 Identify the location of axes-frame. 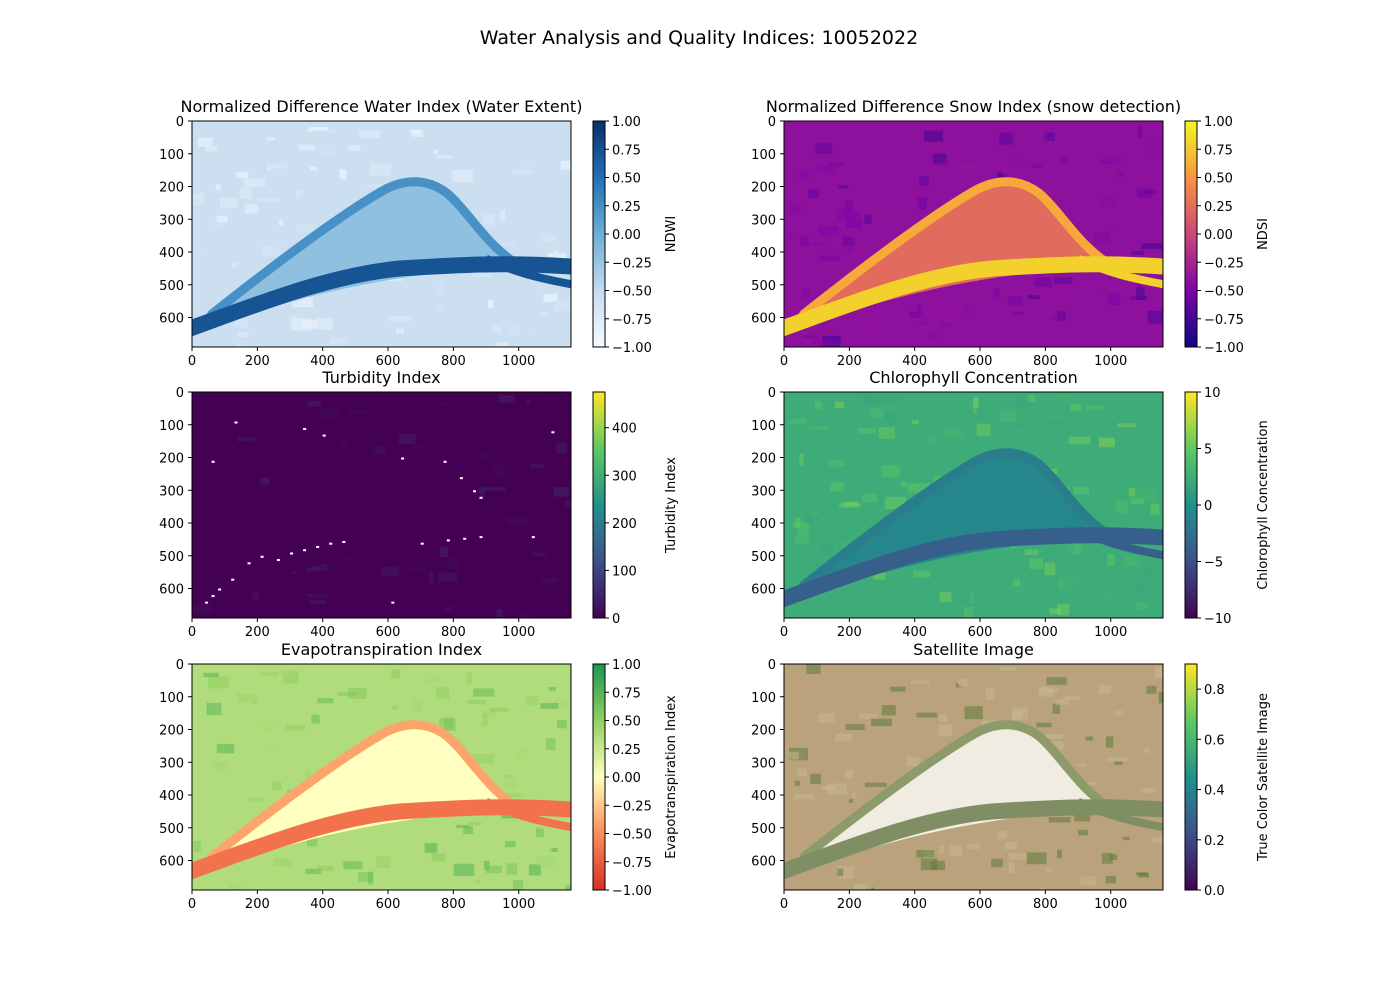
(381, 234).